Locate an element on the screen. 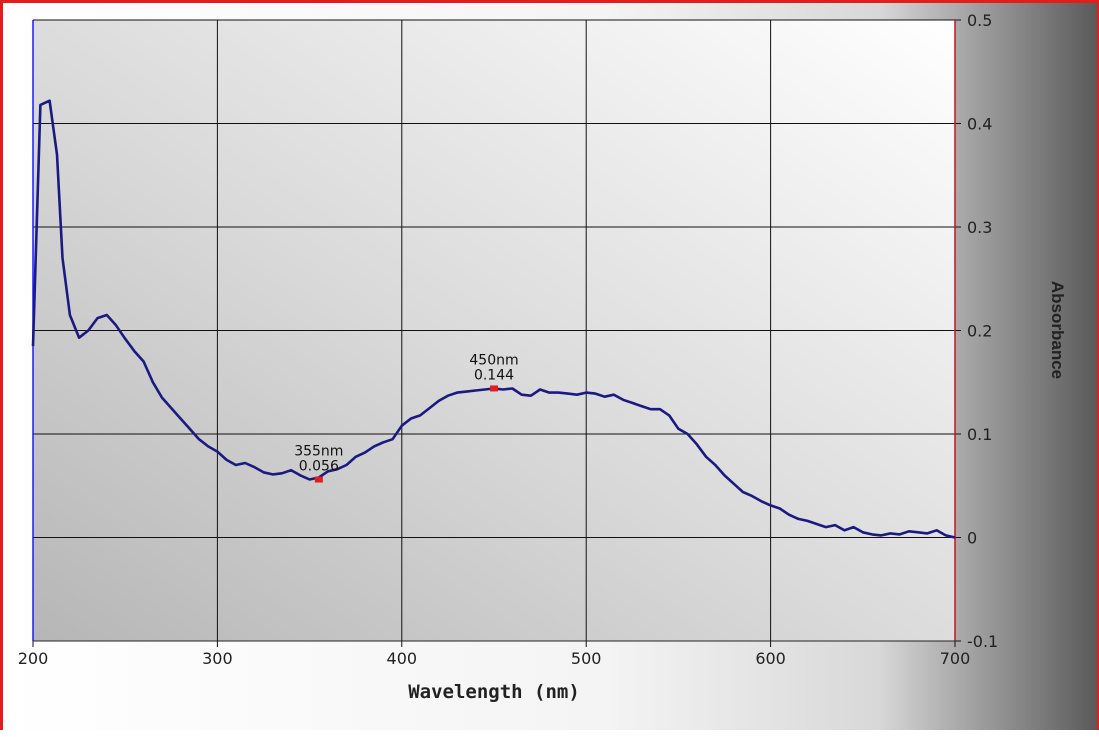 Image resolution: width=1099 pixels, height=737 pixels. x-tick-label: 400 is located at coordinates (402, 658).